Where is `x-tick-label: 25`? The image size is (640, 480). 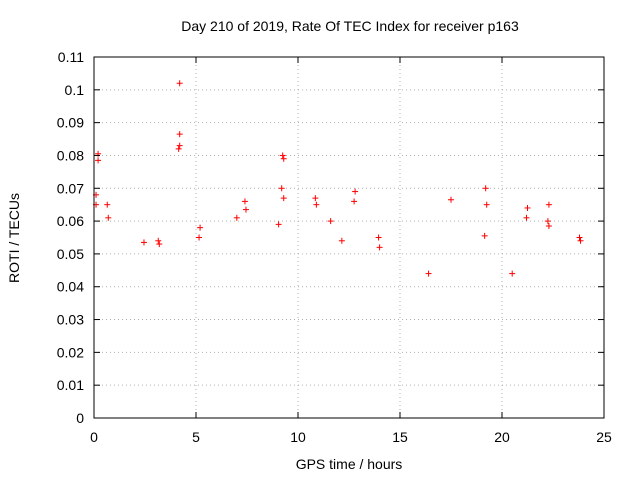
x-tick-label: 25 is located at coordinates (604, 437).